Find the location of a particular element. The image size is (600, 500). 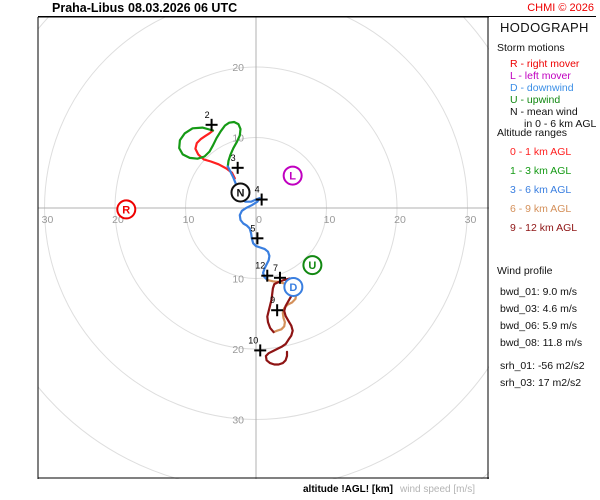

storm-motion-marker-N: N is located at coordinates (240, 192).